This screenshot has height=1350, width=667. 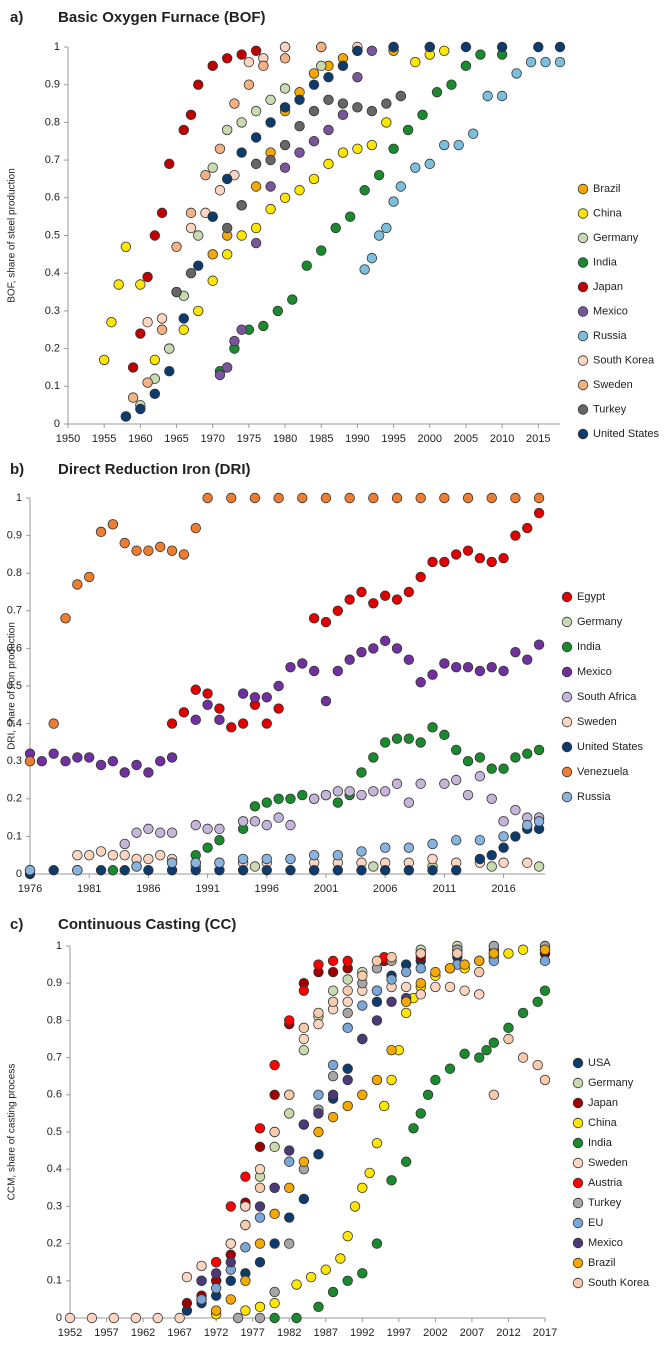 What do you see at coordinates (605, 1203) in the screenshot?
I see `legend-label: Turkey` at bounding box center [605, 1203].